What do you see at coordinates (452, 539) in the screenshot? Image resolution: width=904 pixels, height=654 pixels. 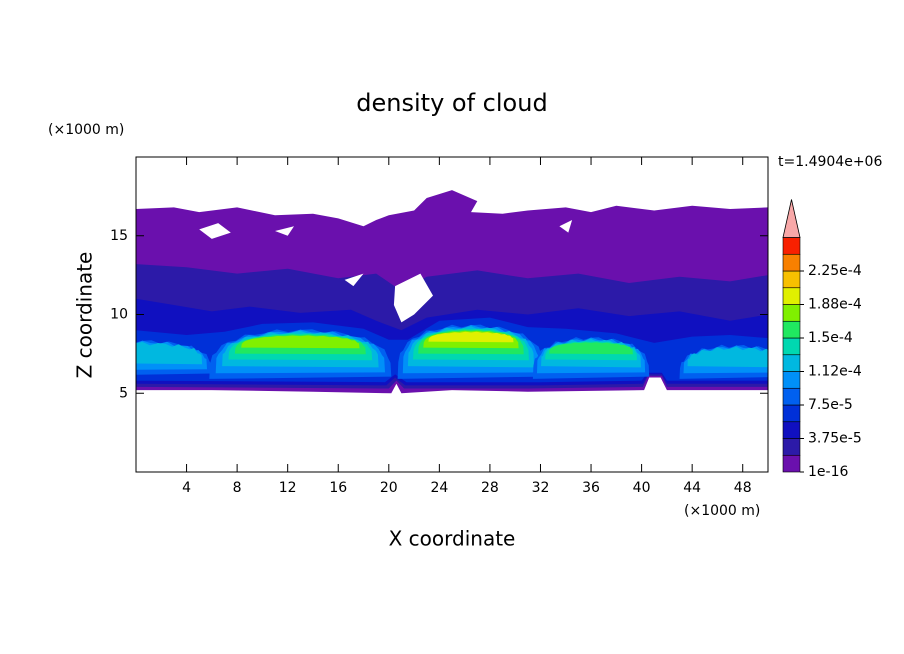 I see `x-axis-label: X coordinate` at bounding box center [452, 539].